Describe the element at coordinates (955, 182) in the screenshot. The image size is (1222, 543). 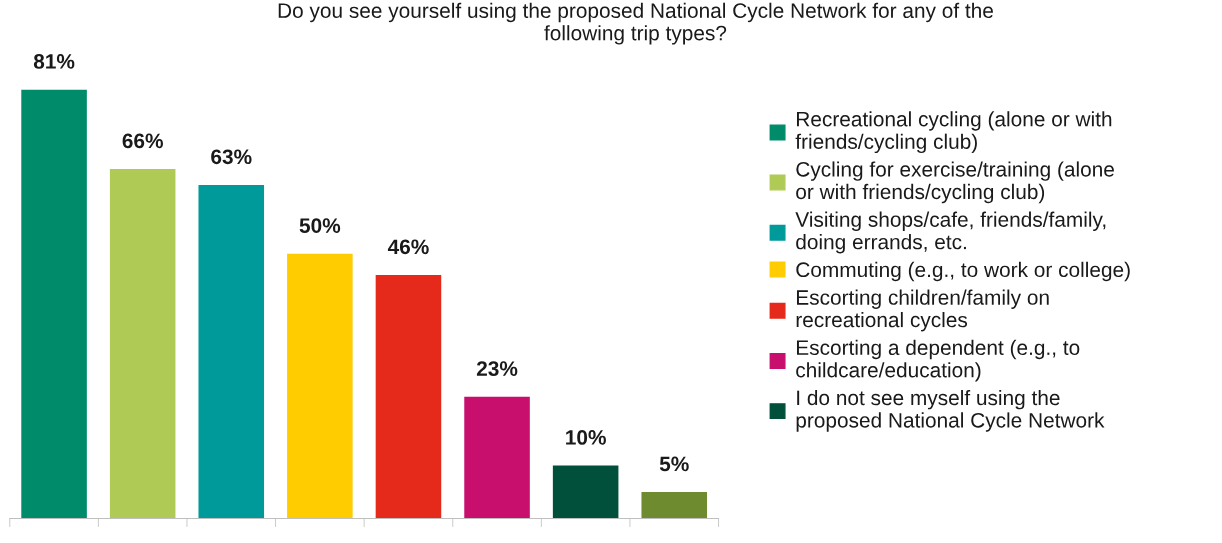
I see `legend-label: Cycling for exercise/training (alone or with friends/cycling club)` at that location.